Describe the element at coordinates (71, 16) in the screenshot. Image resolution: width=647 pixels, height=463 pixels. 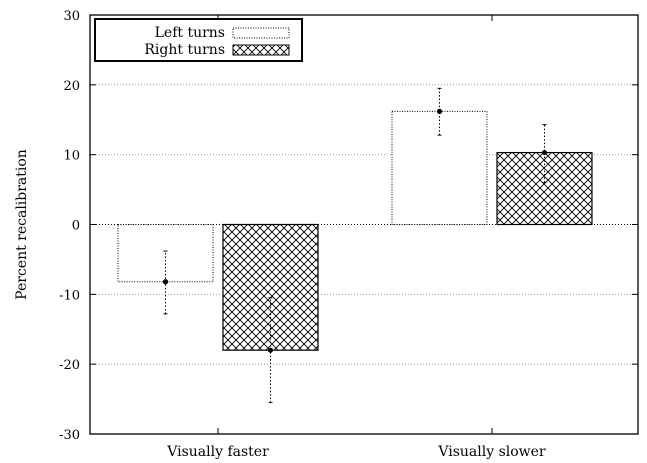
I see `y-tick-label: 30` at that location.